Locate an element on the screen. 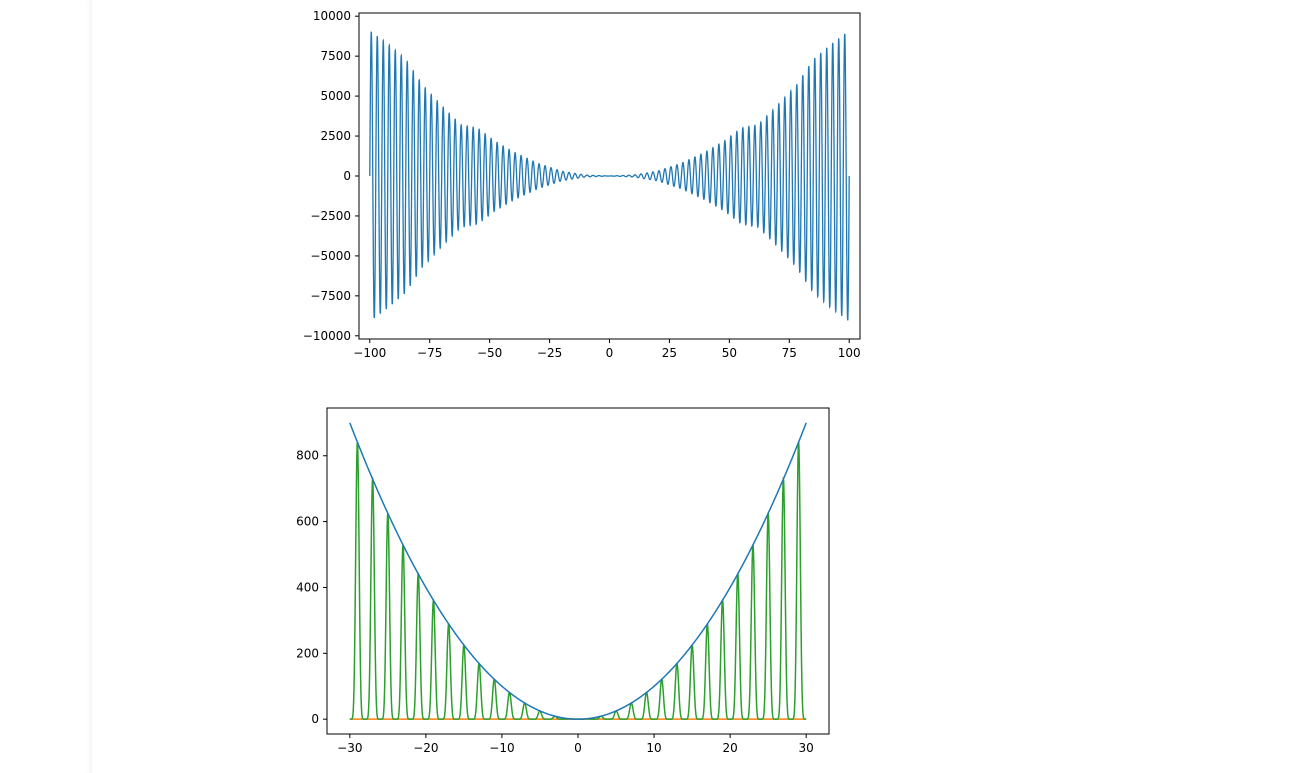  series-line-green is located at coordinates (578, 580).